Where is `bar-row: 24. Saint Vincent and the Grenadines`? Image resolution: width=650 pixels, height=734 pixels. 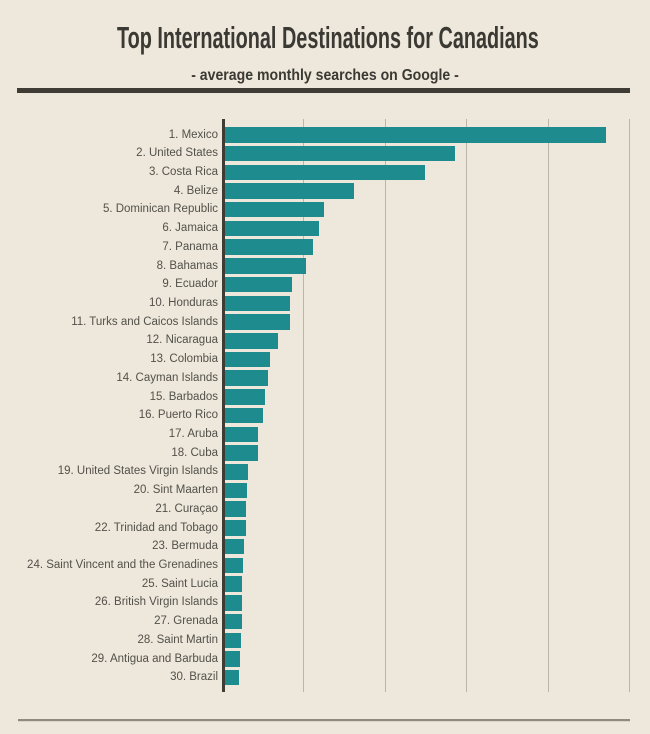 bar-row: 24. Saint Vincent and the Grenadines is located at coordinates (325, 565).